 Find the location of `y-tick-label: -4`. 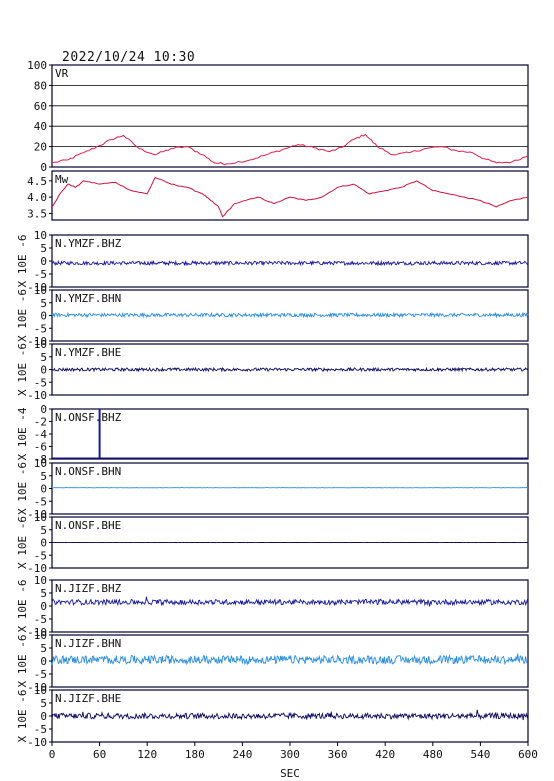

y-tick-label: -4 is located at coordinates (41, 434).